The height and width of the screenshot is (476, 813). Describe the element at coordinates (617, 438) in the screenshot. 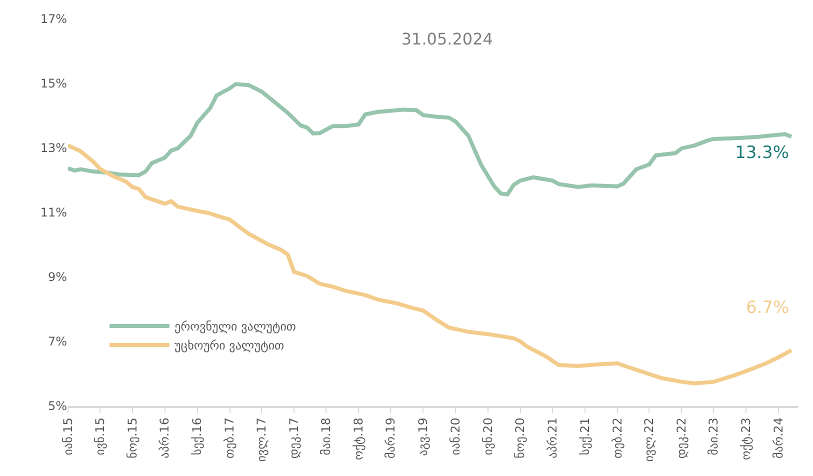

I see `x-tick-label: თებ.22` at that location.